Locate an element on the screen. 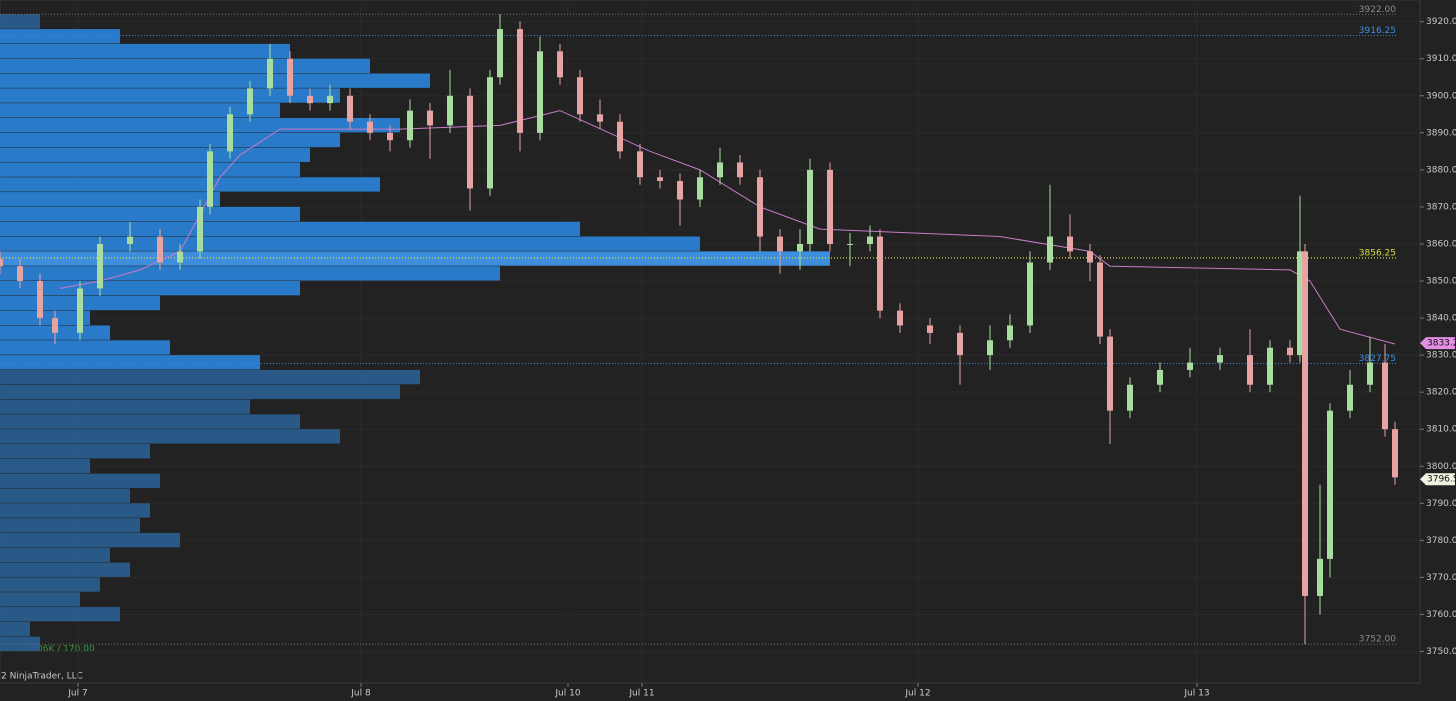 The height and width of the screenshot is (701, 1456). level-label: 3856.25 is located at coordinates (1377, 253).